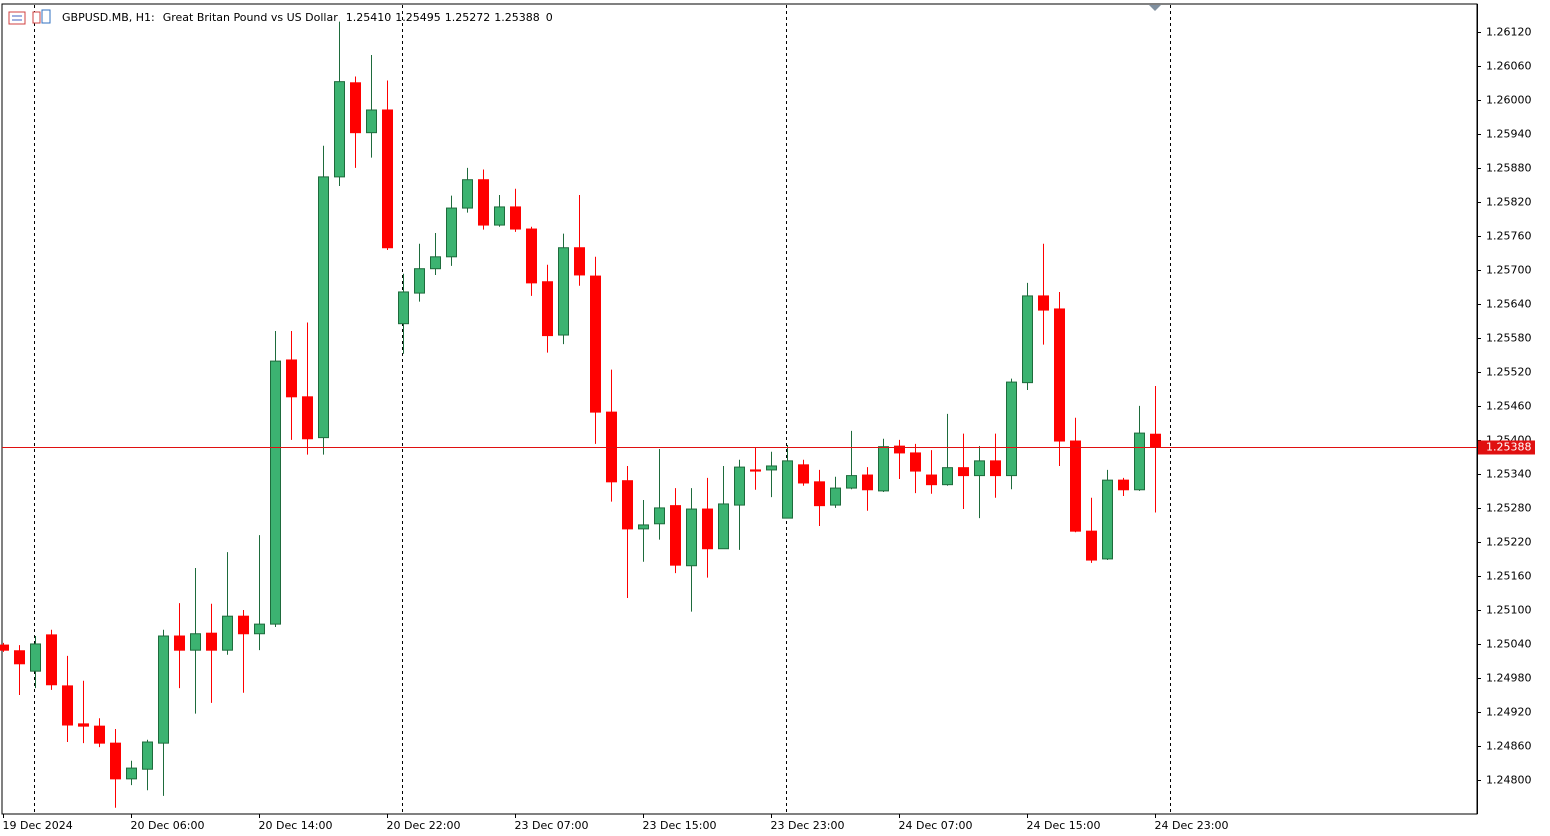 This screenshot has height=836, width=1550. What do you see at coordinates (1509, 447) in the screenshot?
I see `bid-label: 1.25388` at bounding box center [1509, 447].